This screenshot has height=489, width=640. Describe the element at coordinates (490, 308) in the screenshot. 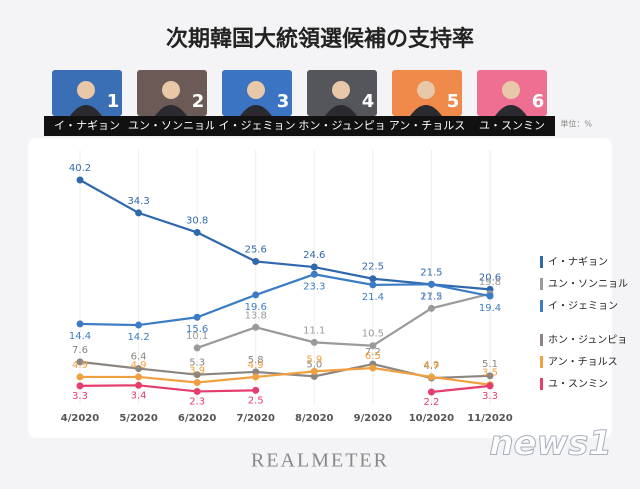

I see `data-label: 19.4` at that location.